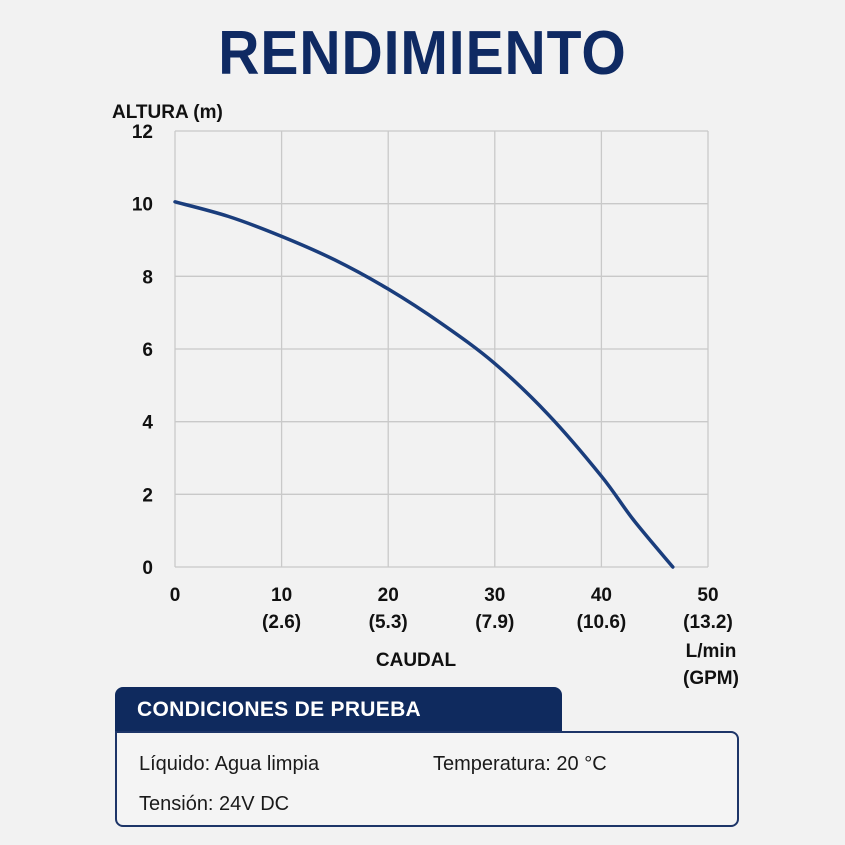 This screenshot has width=845, height=845. Describe the element at coordinates (422, 53) in the screenshot. I see `chart-title: RENDIMIENTO` at that location.